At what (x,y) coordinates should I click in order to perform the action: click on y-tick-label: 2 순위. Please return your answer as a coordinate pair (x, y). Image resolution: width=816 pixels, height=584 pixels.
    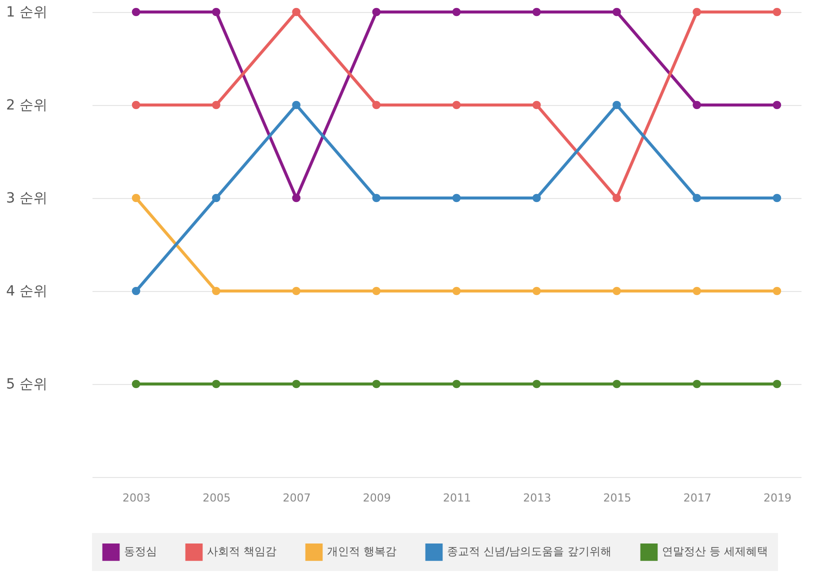
    Looking at the image, I should click on (27, 106).